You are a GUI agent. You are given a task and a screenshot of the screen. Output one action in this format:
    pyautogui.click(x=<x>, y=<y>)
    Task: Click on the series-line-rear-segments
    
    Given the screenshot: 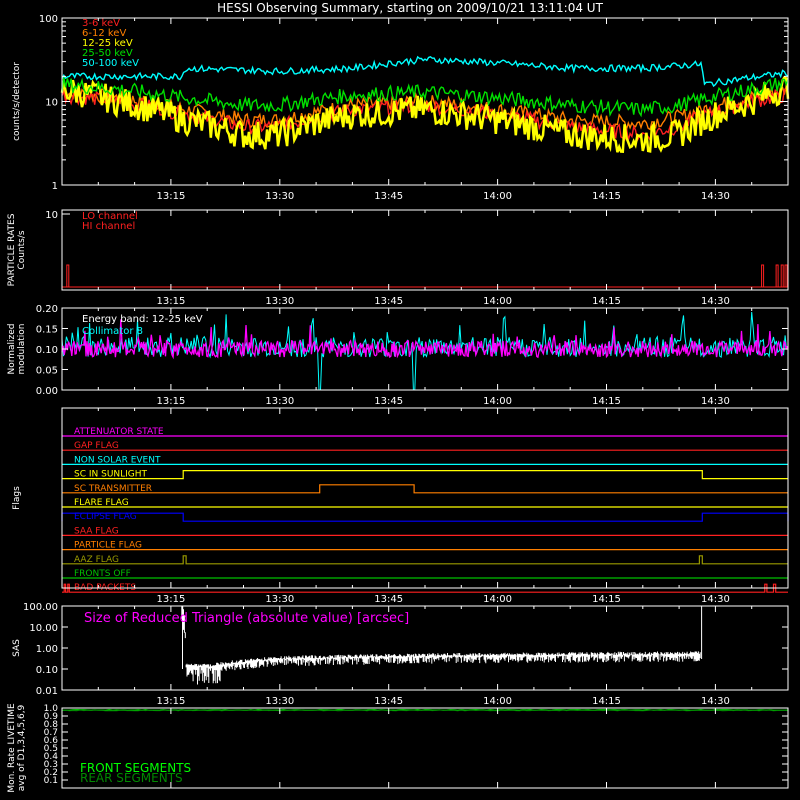 What is the action you would take?
    pyautogui.click(x=425, y=710)
    